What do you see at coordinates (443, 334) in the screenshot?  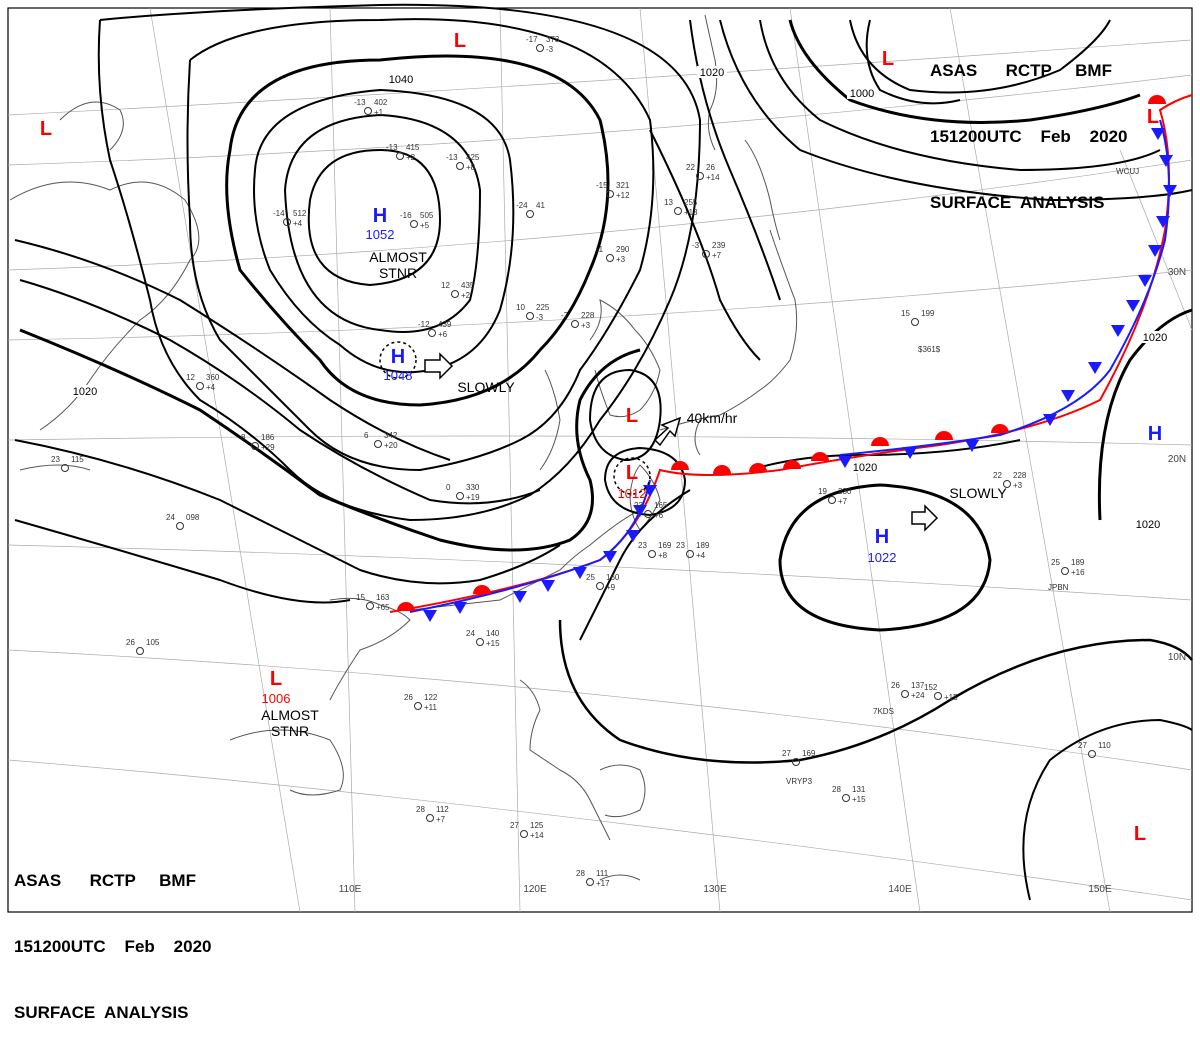 I see `station-tendency: +6` at bounding box center [443, 334].